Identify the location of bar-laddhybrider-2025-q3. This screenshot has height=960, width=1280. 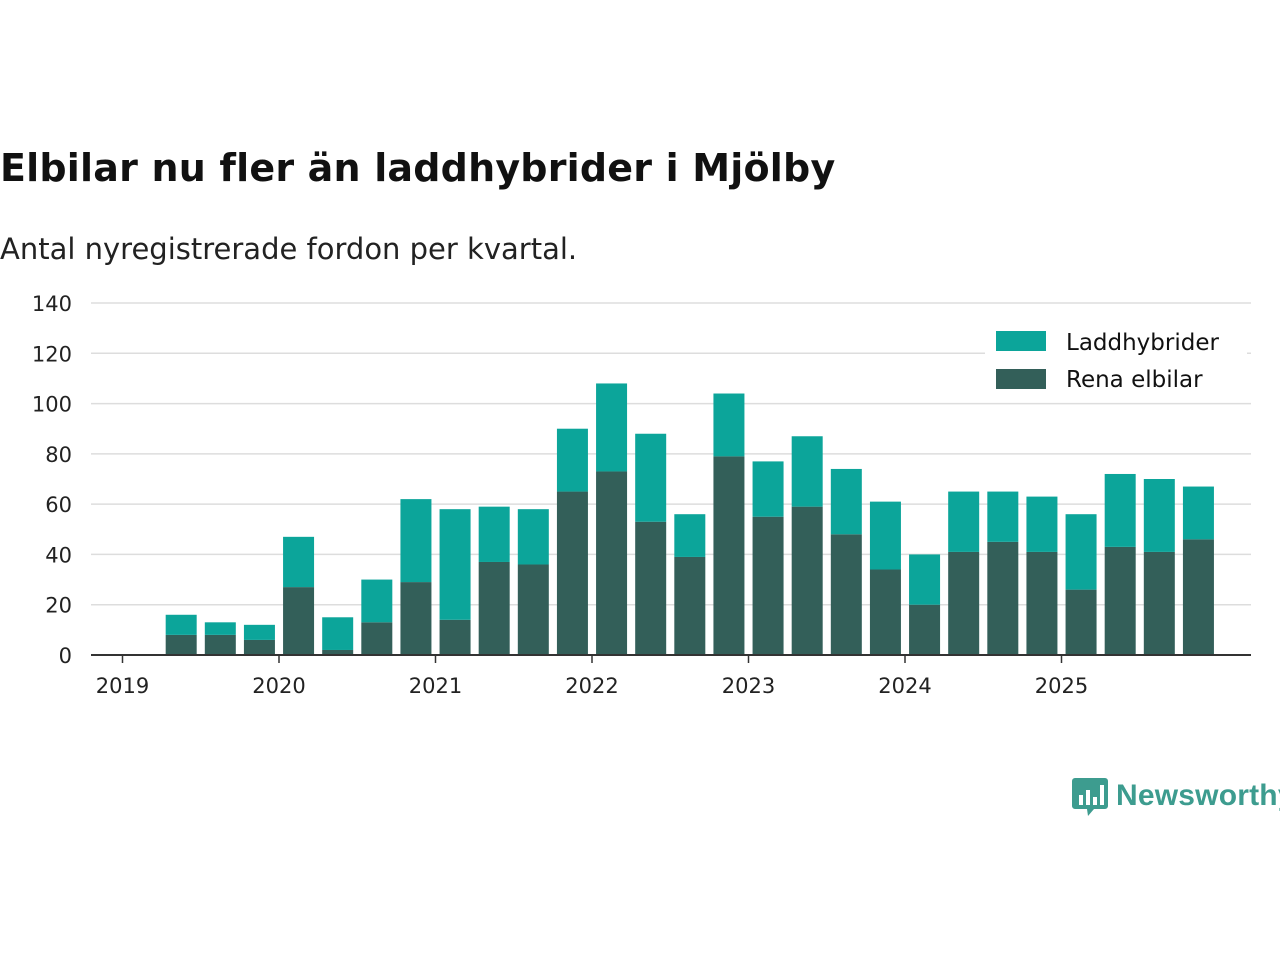
(1159, 515).